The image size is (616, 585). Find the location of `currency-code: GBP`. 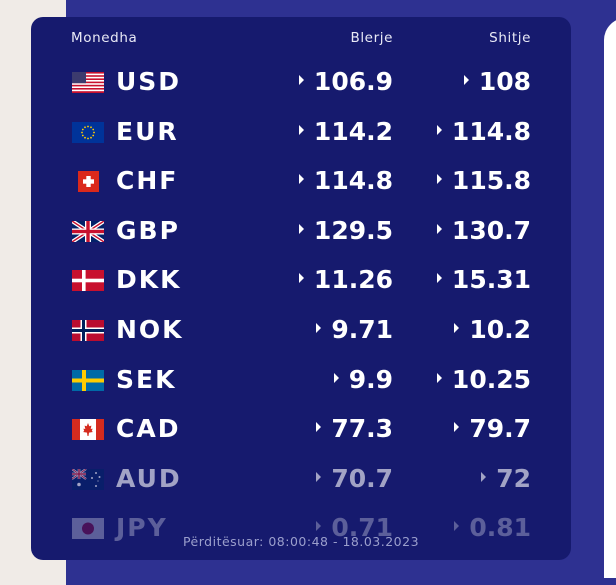

currency-code: GBP is located at coordinates (148, 230).